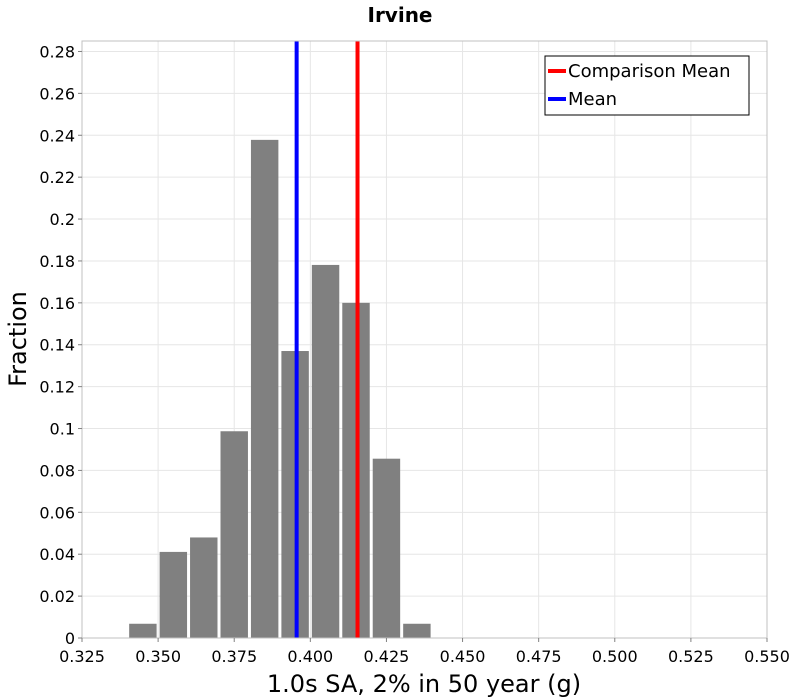  I want to click on y-tick-label: 0.14, so click(57, 345).